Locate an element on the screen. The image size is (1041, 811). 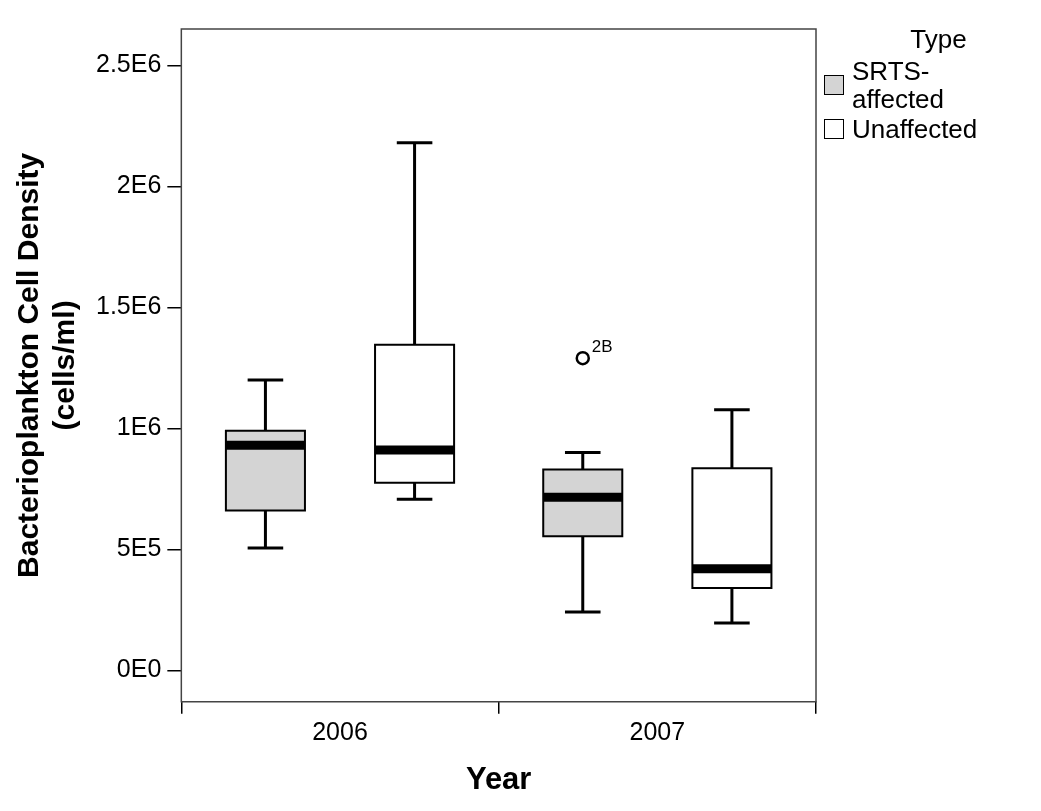
annotation: 2B is located at coordinates (602, 347).